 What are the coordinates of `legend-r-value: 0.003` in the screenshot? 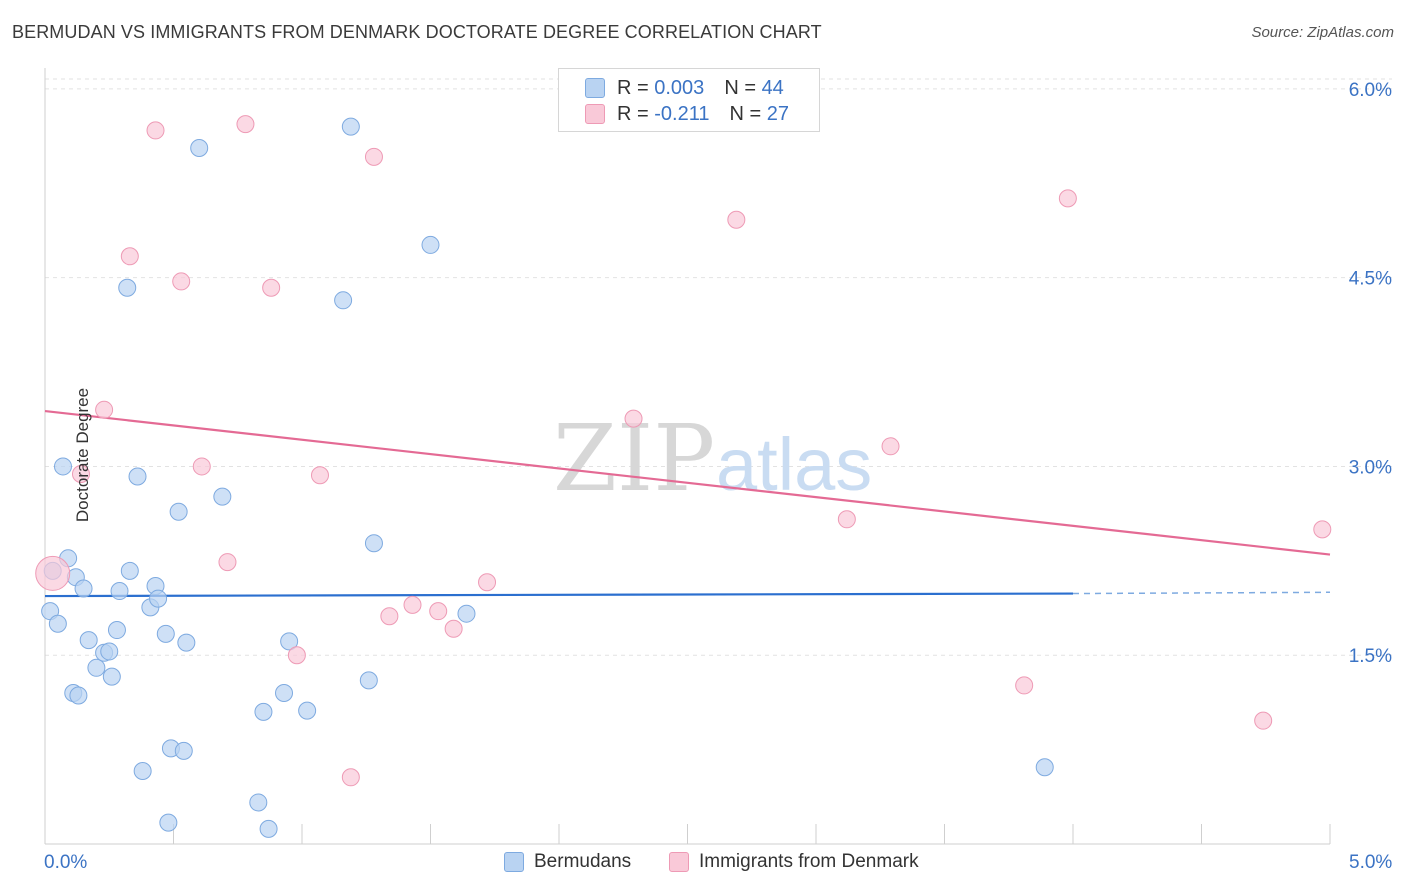 It's located at (679, 87).